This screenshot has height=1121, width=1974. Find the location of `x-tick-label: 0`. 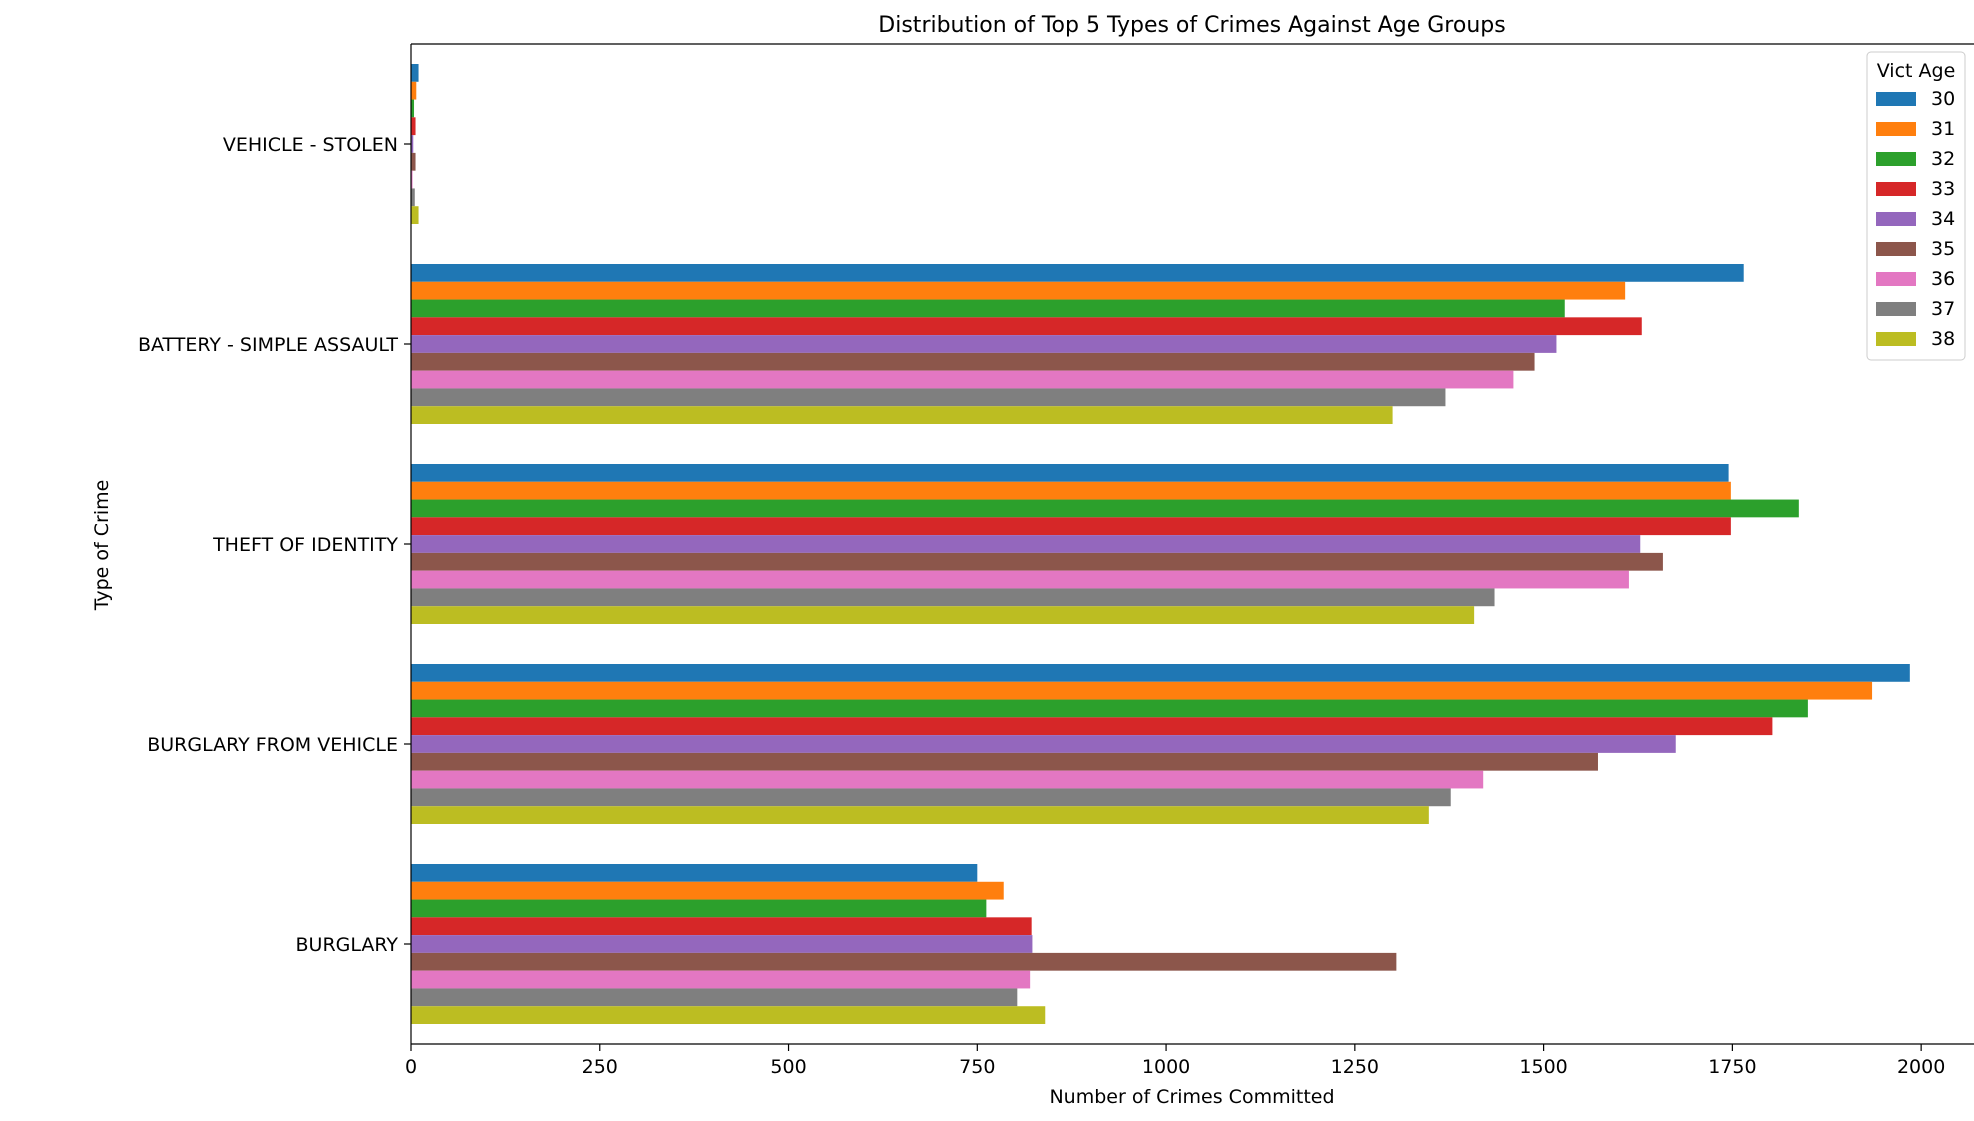

x-tick-label: 0 is located at coordinates (411, 1067).